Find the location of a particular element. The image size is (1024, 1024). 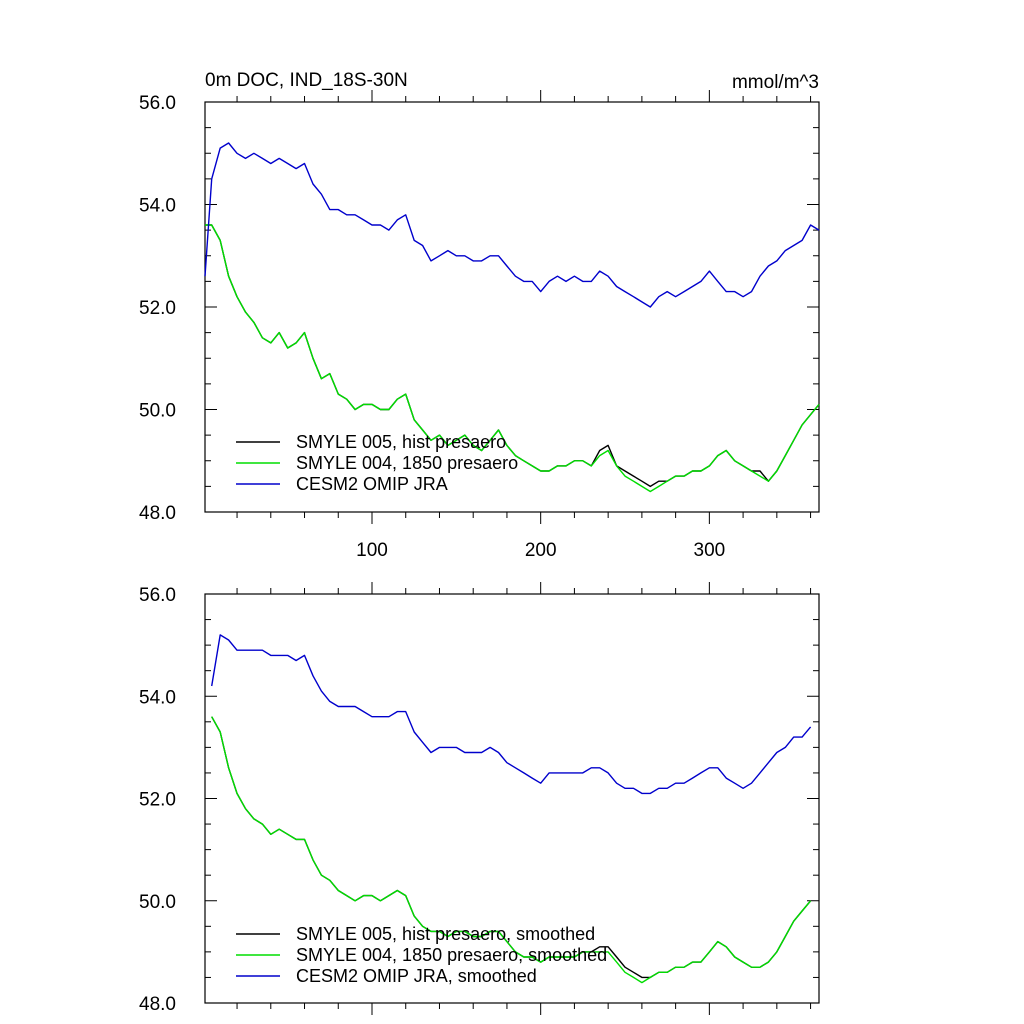

legend-label: SMYLE 005, hist presaero, smoothed is located at coordinates (445, 934).